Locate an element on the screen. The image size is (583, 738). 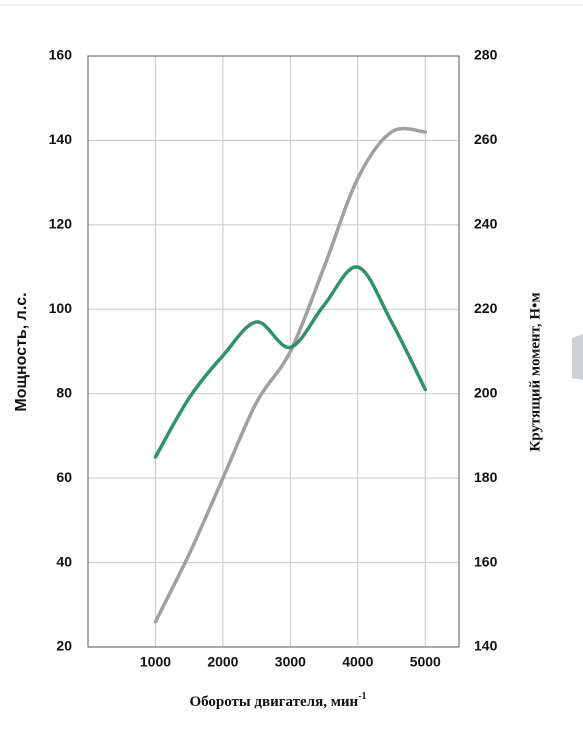
x-axis-label: Обороты двигателя, мин-1 is located at coordinates (277, 700).